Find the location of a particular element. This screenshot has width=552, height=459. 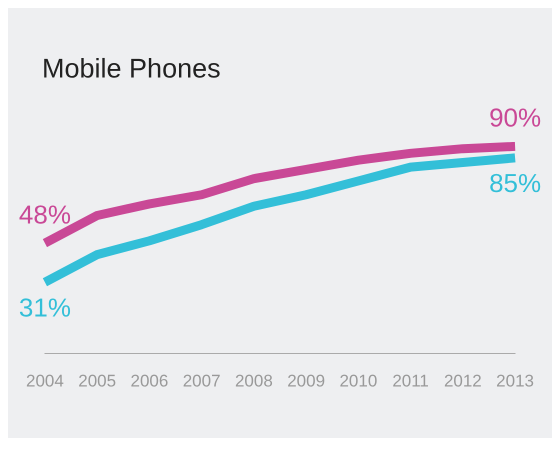

x-tick-label: 2012 is located at coordinates (463, 380).